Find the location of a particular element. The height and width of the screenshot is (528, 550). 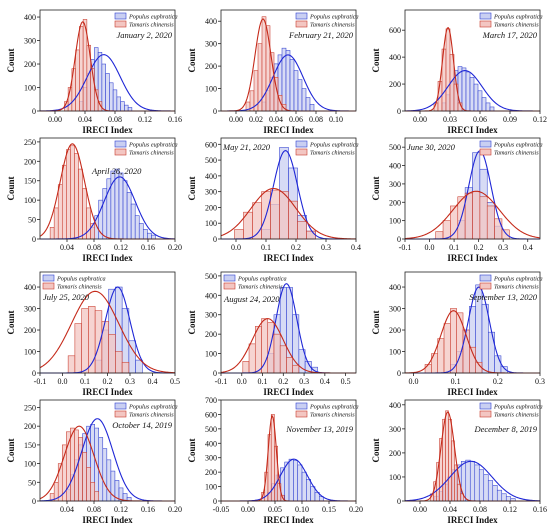

y-tick-label: 50 is located at coordinates (32, 482).